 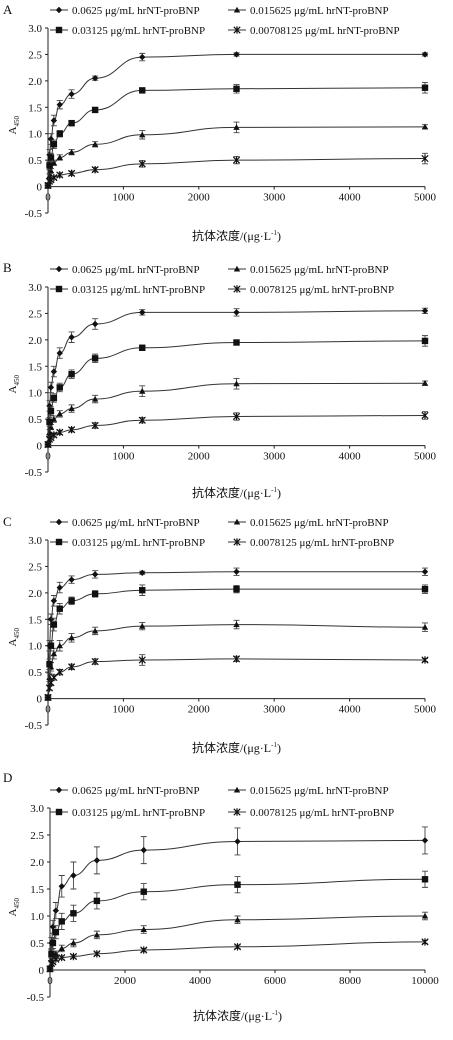 I want to click on legend-entry: 0.03125 μg/mL hrNT-proBNP, so click(x=127, y=290).